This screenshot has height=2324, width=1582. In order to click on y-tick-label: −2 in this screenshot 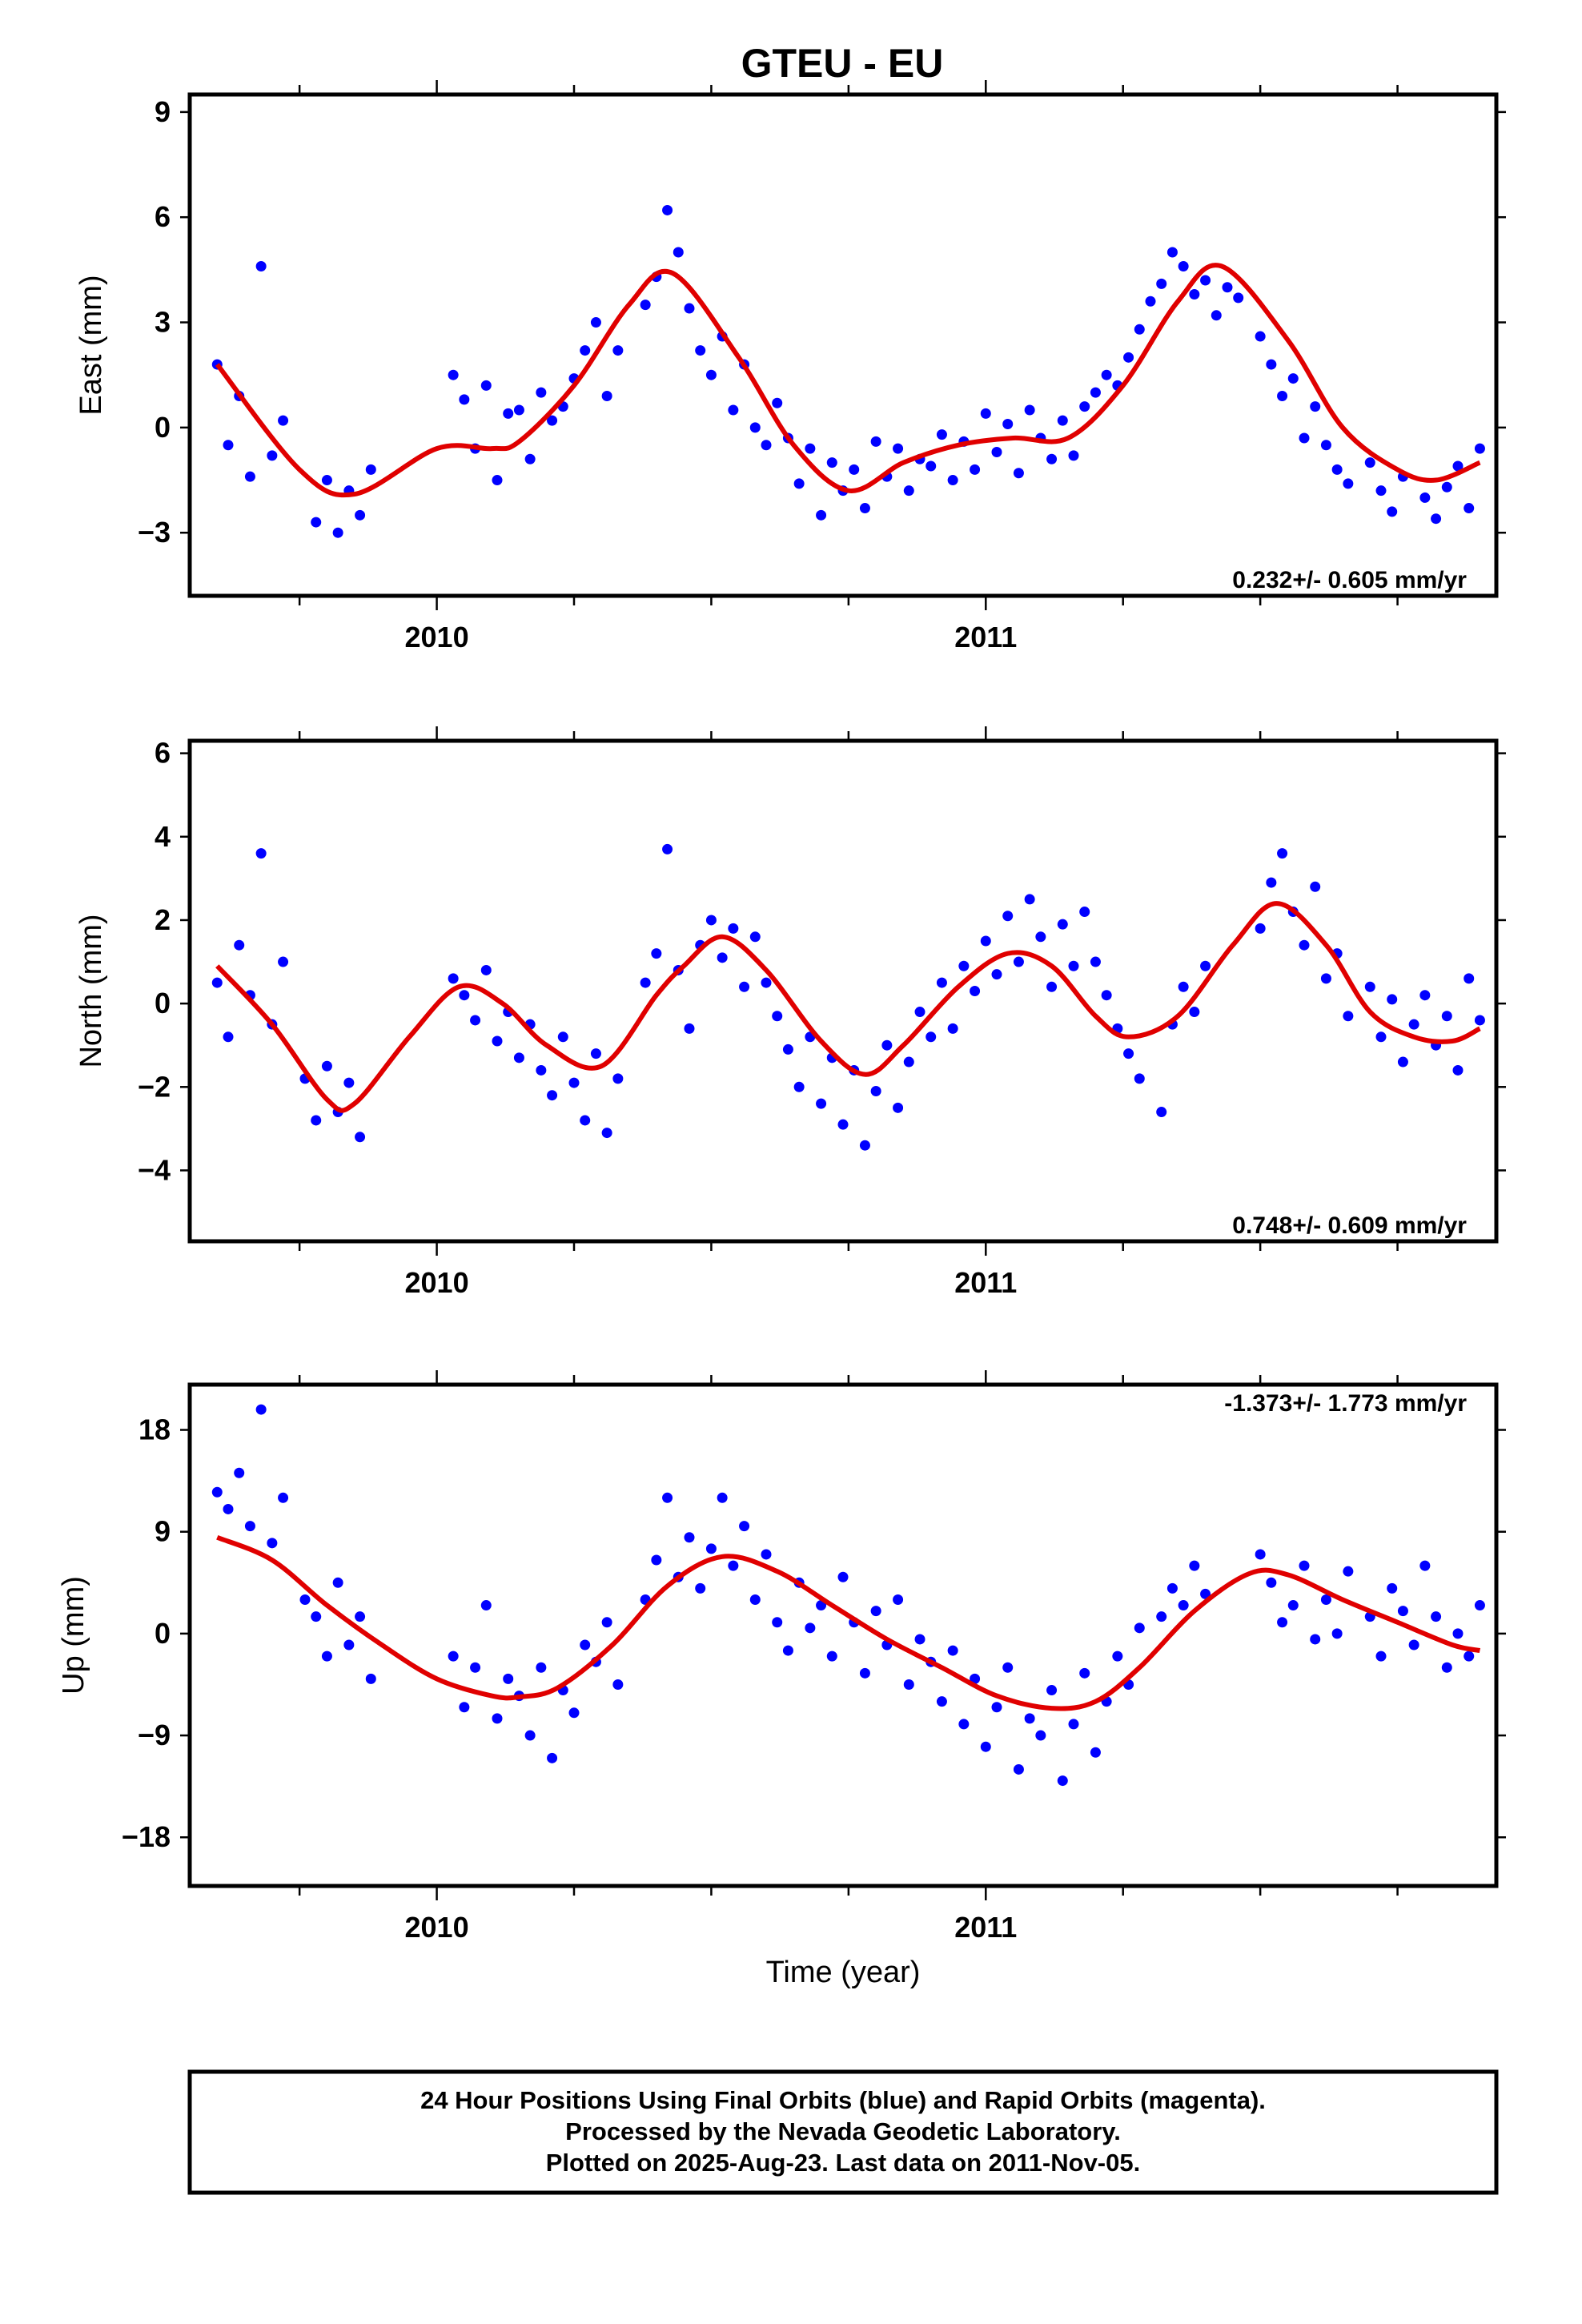, I will do `click(154, 1086)`.